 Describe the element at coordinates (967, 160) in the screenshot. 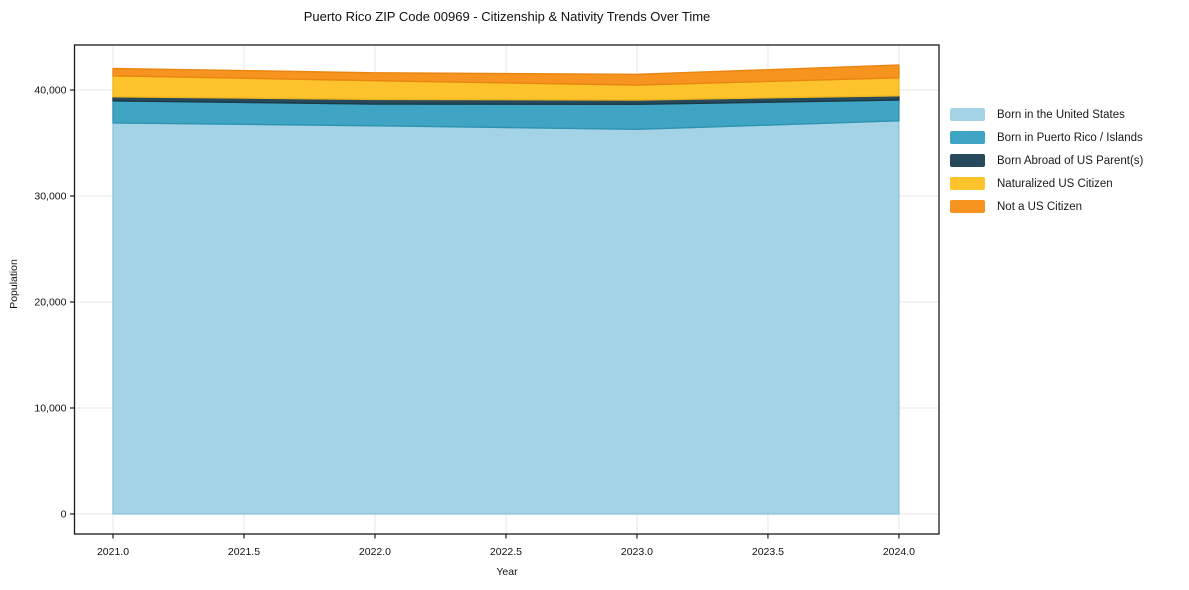

I see `legend-swatch-born-abroad-icon` at that location.